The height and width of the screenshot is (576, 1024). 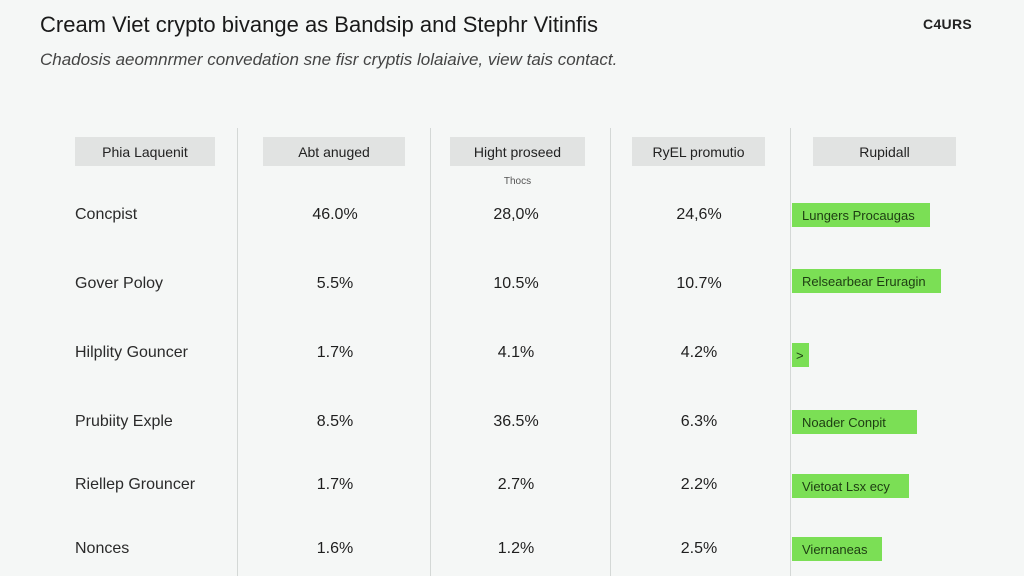 What do you see at coordinates (699, 283) in the screenshot?
I see `table-cell: 10.7%` at bounding box center [699, 283].